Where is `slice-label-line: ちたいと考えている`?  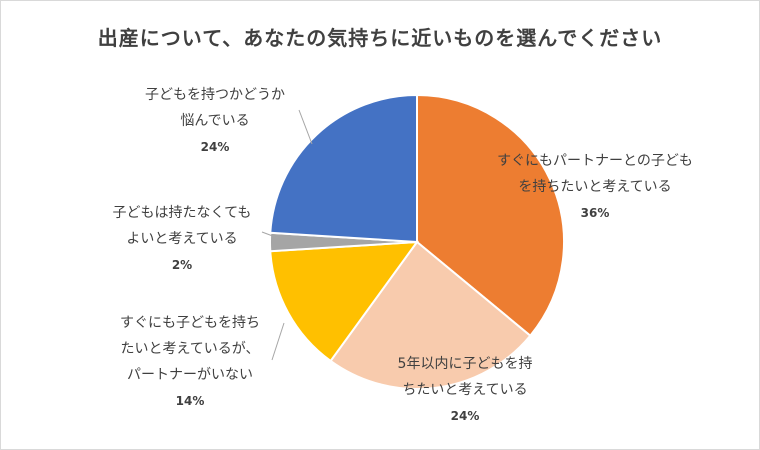 slice-label-line: ちたいと考えている is located at coordinates (465, 390).